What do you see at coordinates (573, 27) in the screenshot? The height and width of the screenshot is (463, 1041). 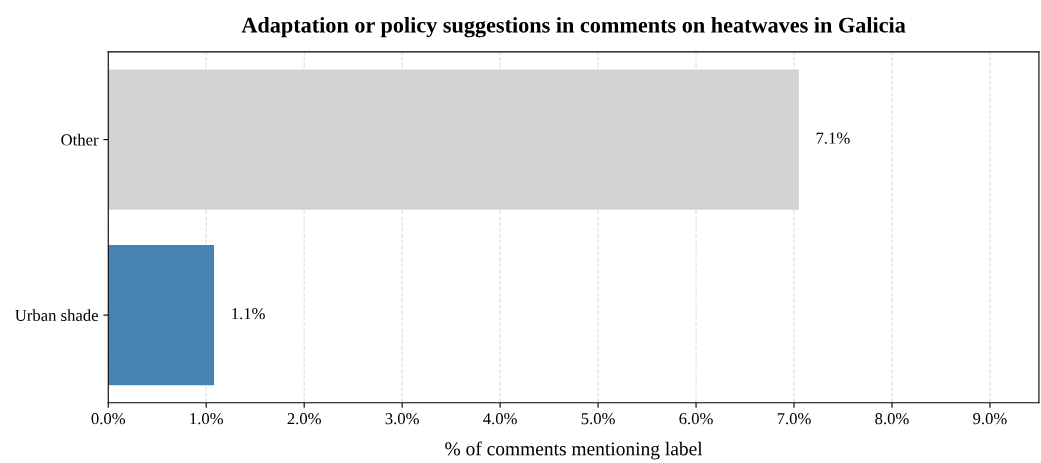 I see `chart-title: Adaptation or policy suggestions in comments on heatwaves in Galicia` at bounding box center [573, 27].